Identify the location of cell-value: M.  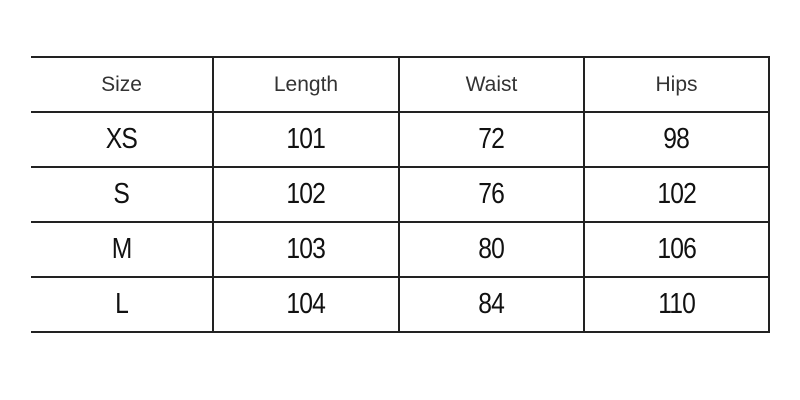
(122, 249).